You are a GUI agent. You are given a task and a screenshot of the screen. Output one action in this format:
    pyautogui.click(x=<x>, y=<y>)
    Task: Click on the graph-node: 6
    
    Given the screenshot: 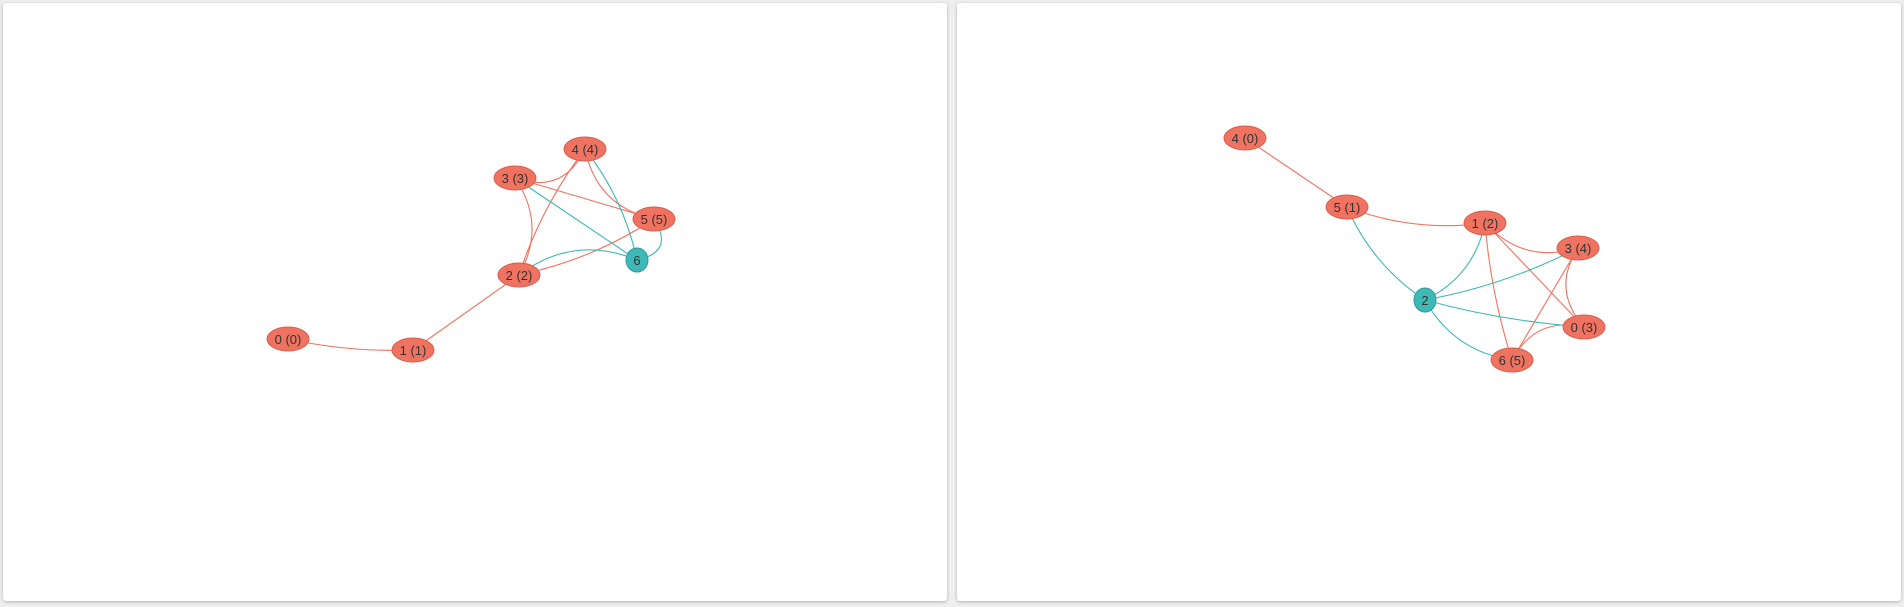 What is the action you would take?
    pyautogui.click(x=637, y=260)
    